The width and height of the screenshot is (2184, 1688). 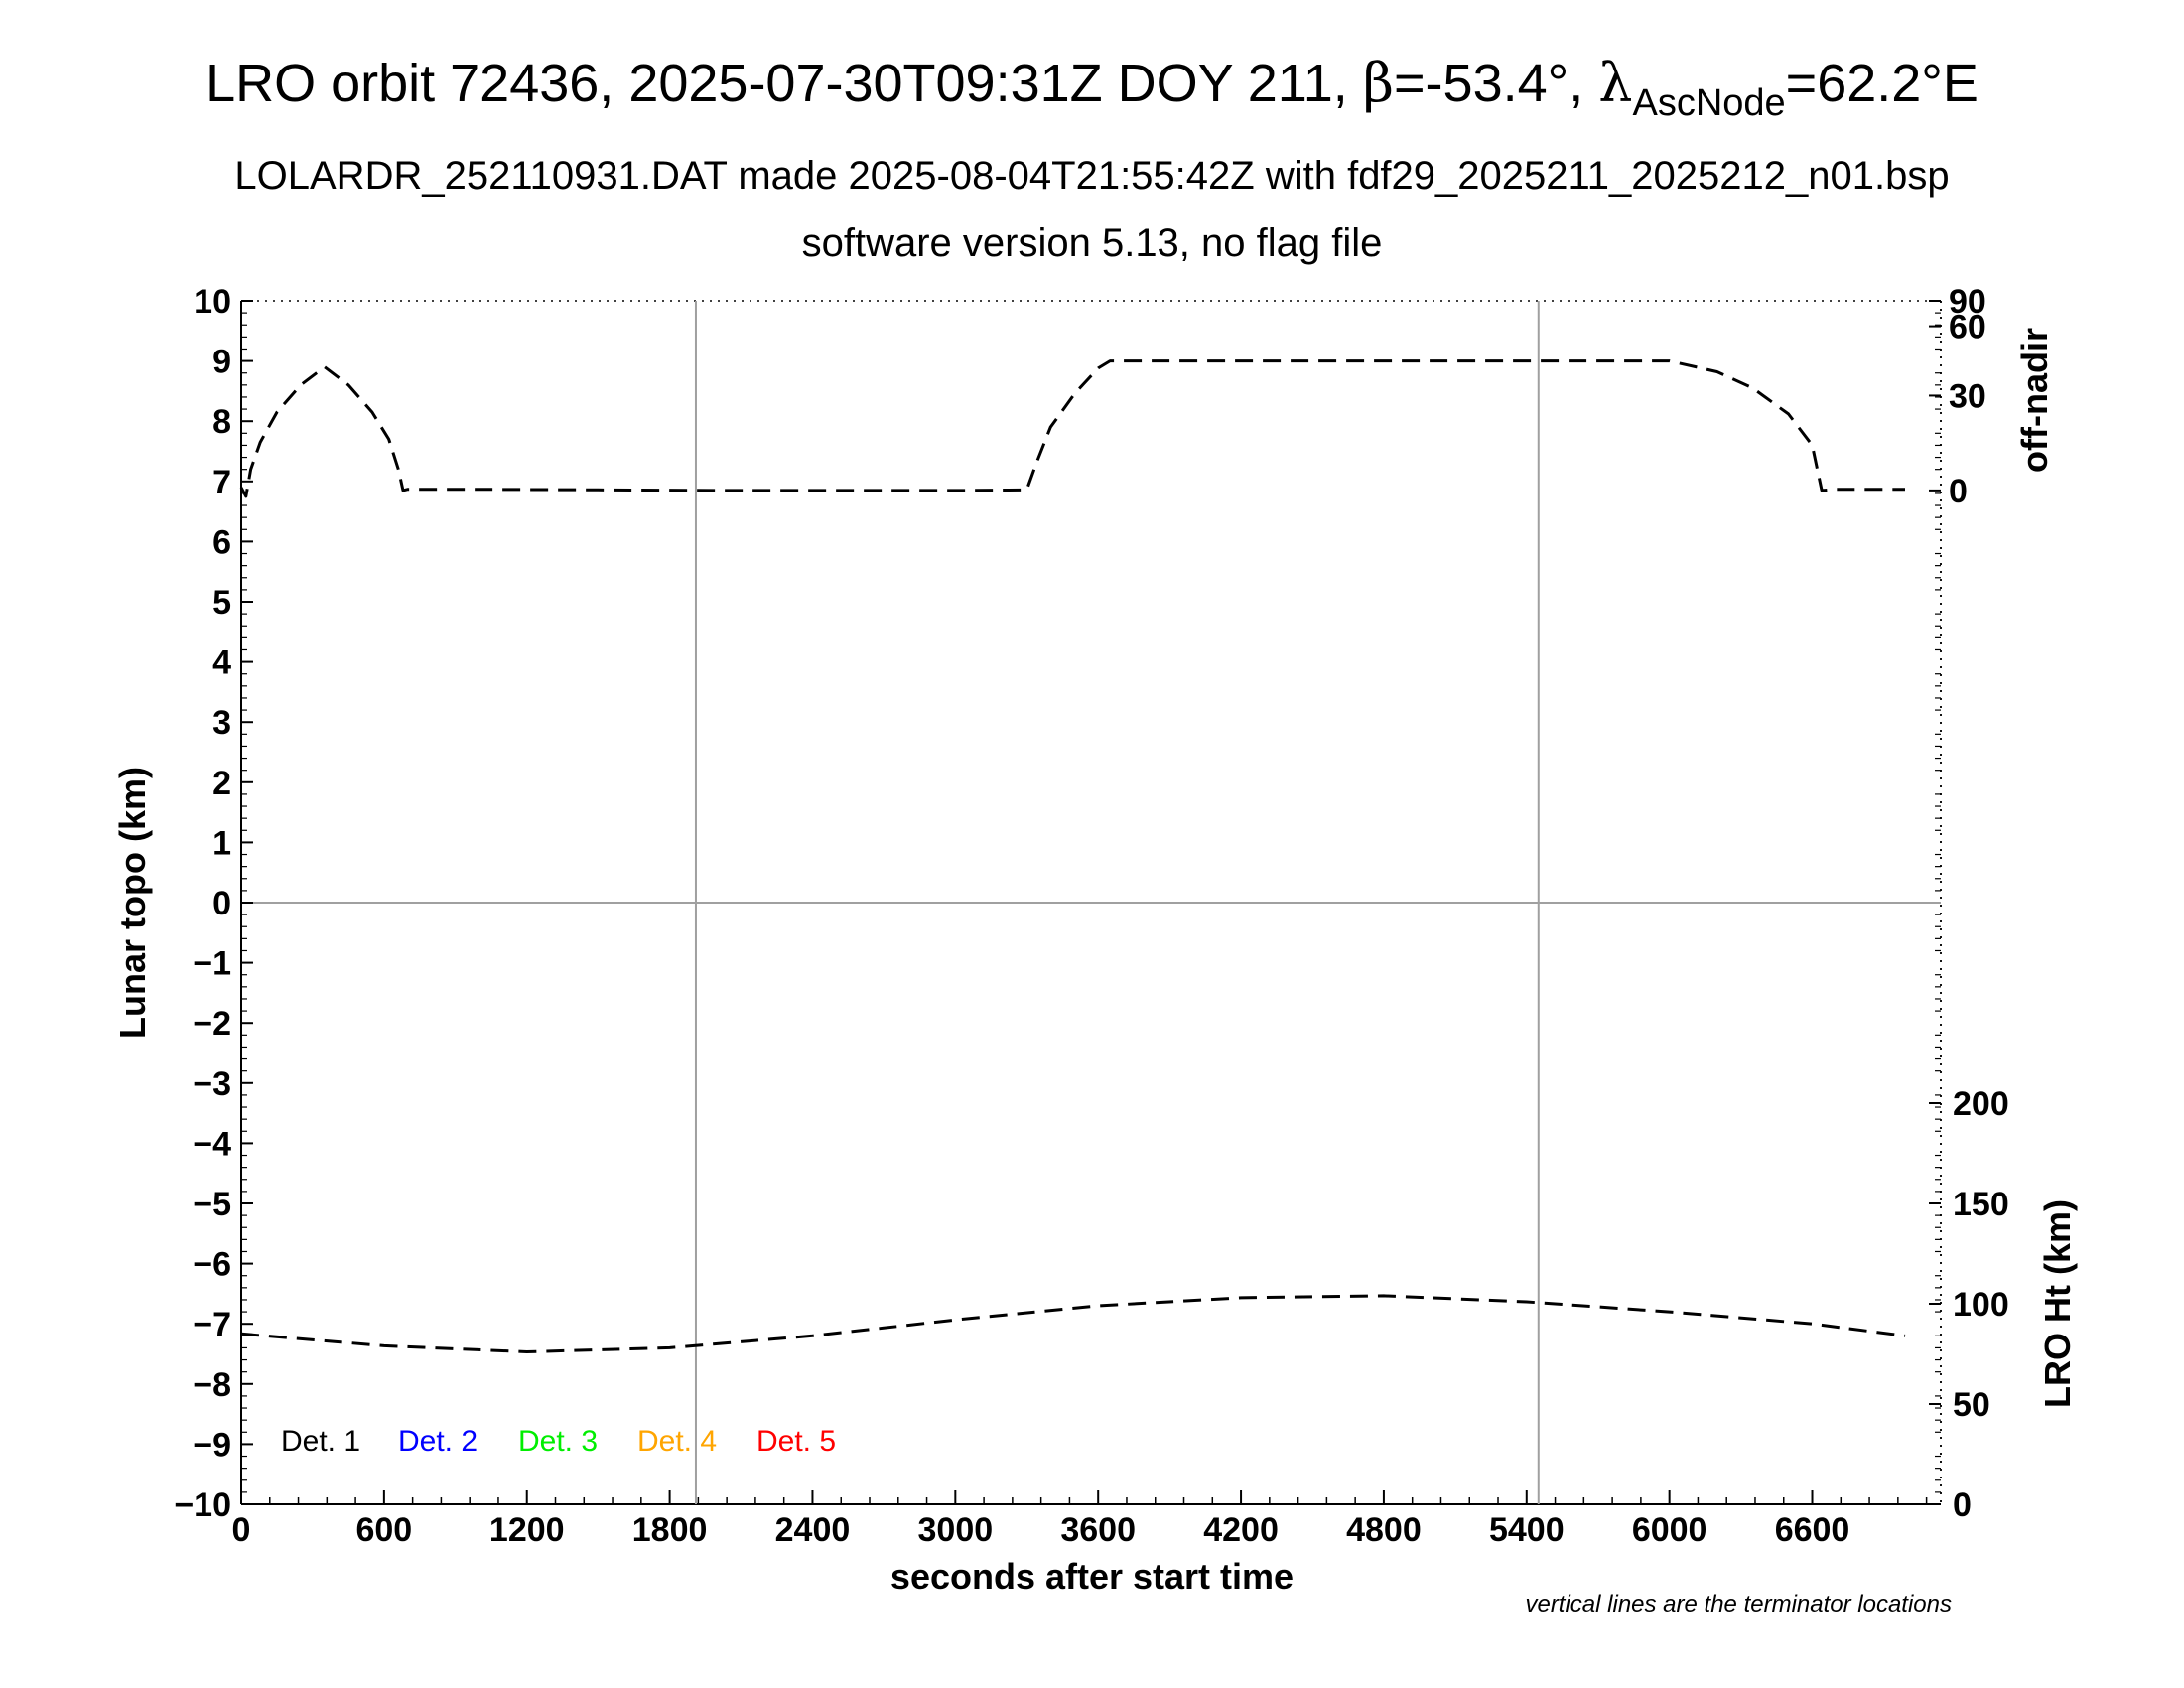 What do you see at coordinates (221, 663) in the screenshot?
I see `y-tick-label: 4` at bounding box center [221, 663].